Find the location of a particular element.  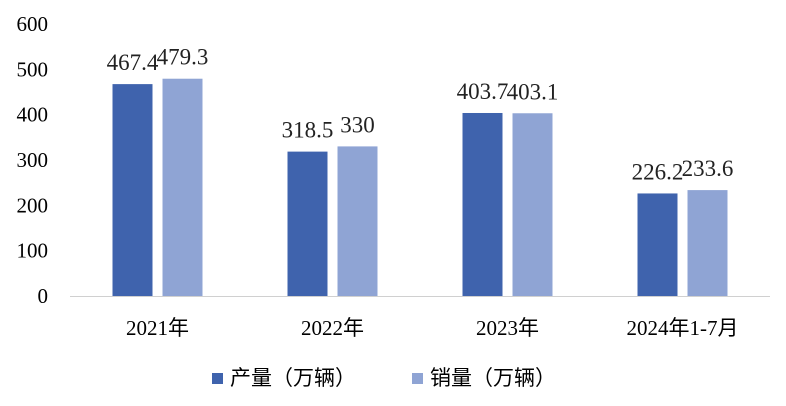

data-label: 330 is located at coordinates (357, 124).